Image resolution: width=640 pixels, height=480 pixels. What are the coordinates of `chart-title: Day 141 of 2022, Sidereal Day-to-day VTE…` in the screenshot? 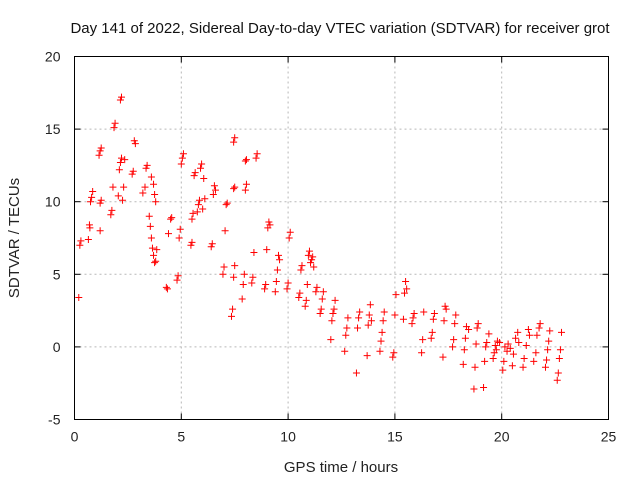 It's located at (340, 28).